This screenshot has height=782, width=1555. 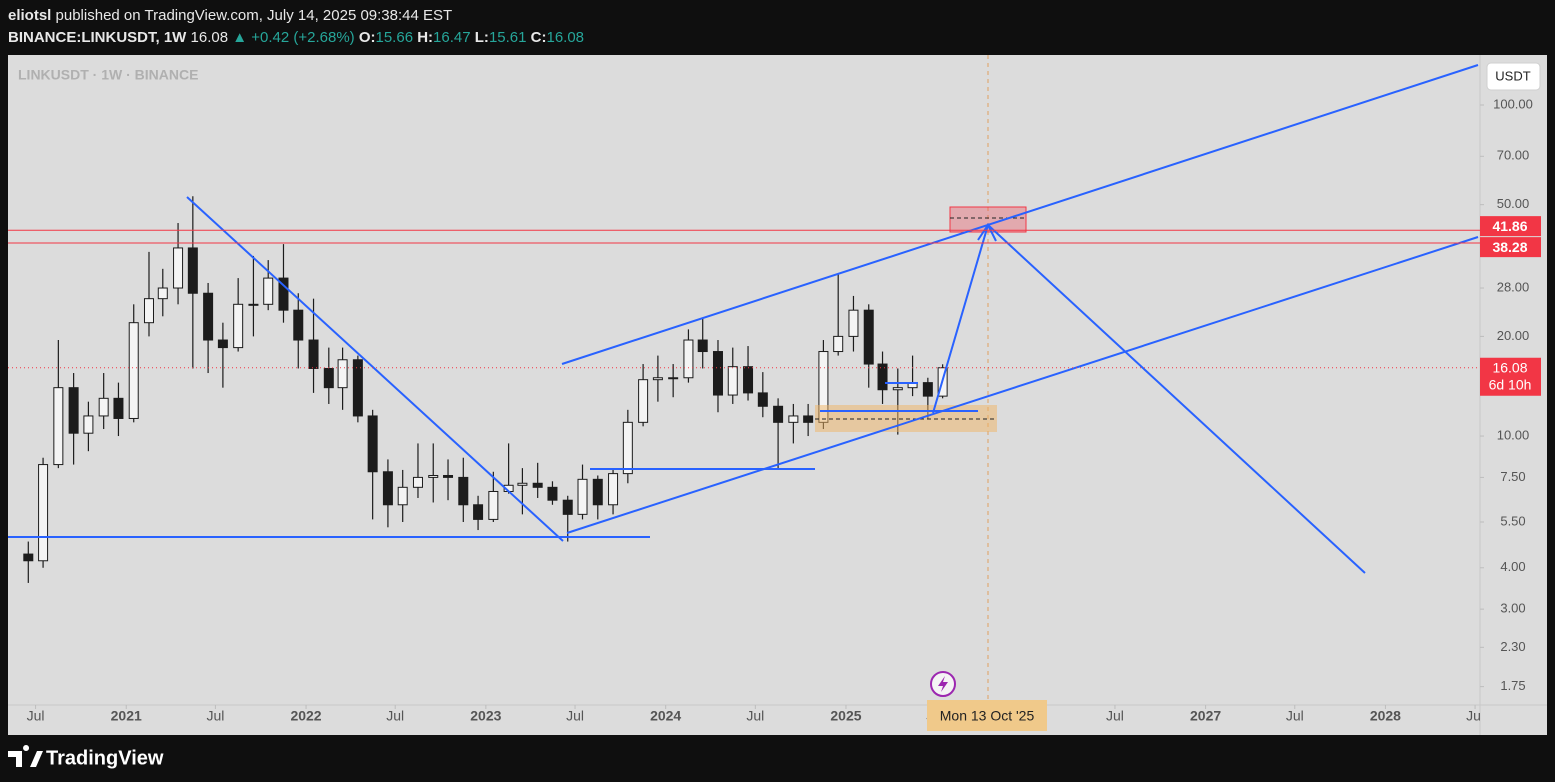 I want to click on y-tick-label: 2.30, so click(x=1512, y=646).